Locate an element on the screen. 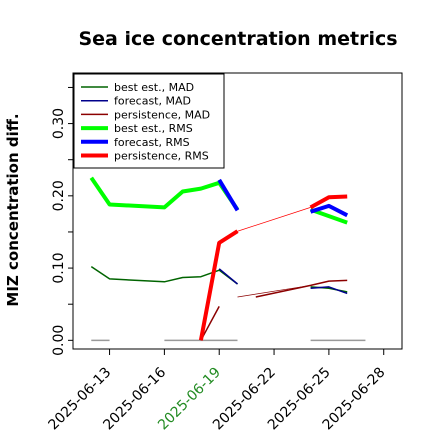 The image size is (440, 440). legend-label: forecast, MAD is located at coordinates (152, 101).